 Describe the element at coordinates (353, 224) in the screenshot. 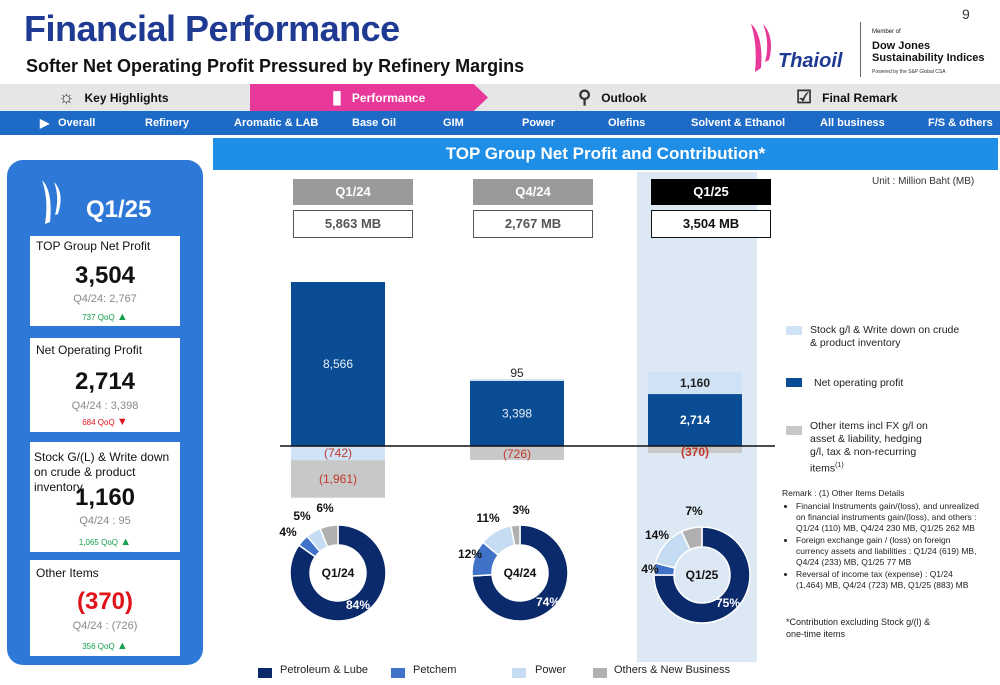

I see `quarter-total-q124: 5,863 MB` at that location.